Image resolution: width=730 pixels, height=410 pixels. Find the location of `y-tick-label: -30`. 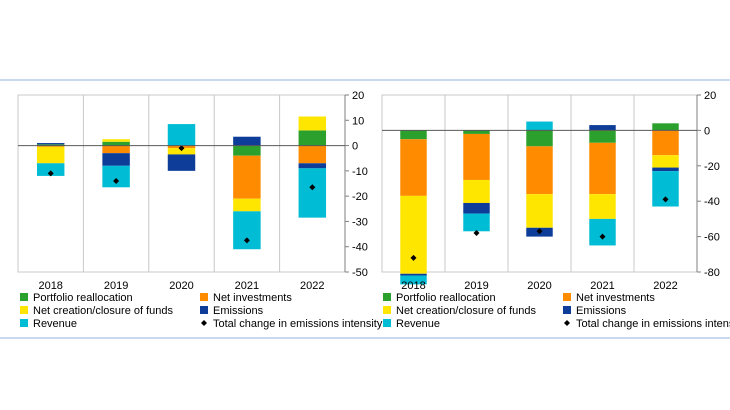

y-tick-label: -30 is located at coordinates (360, 222).